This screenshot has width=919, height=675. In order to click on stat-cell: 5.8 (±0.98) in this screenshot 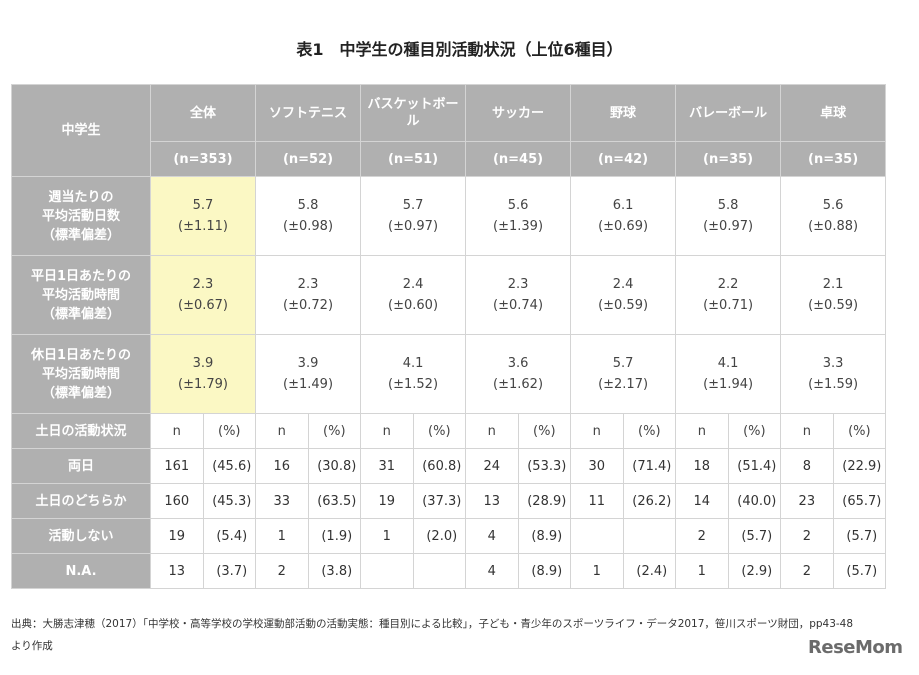, I will do `click(308, 216)`.